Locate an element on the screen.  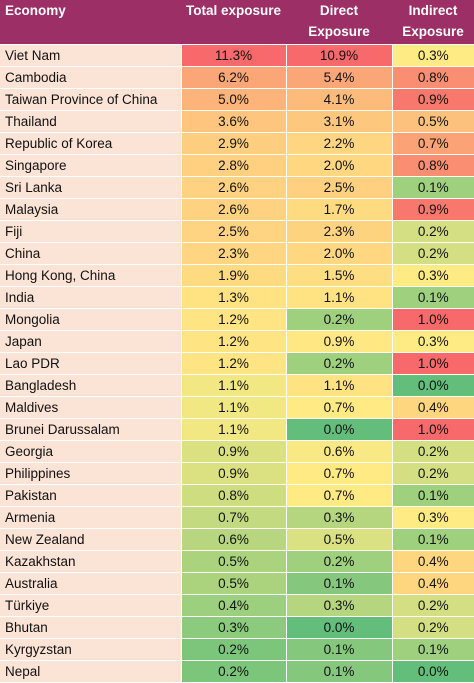
table-row: Republic of Korea 2.9% 2.2% 0.7% is located at coordinates (237, 143).